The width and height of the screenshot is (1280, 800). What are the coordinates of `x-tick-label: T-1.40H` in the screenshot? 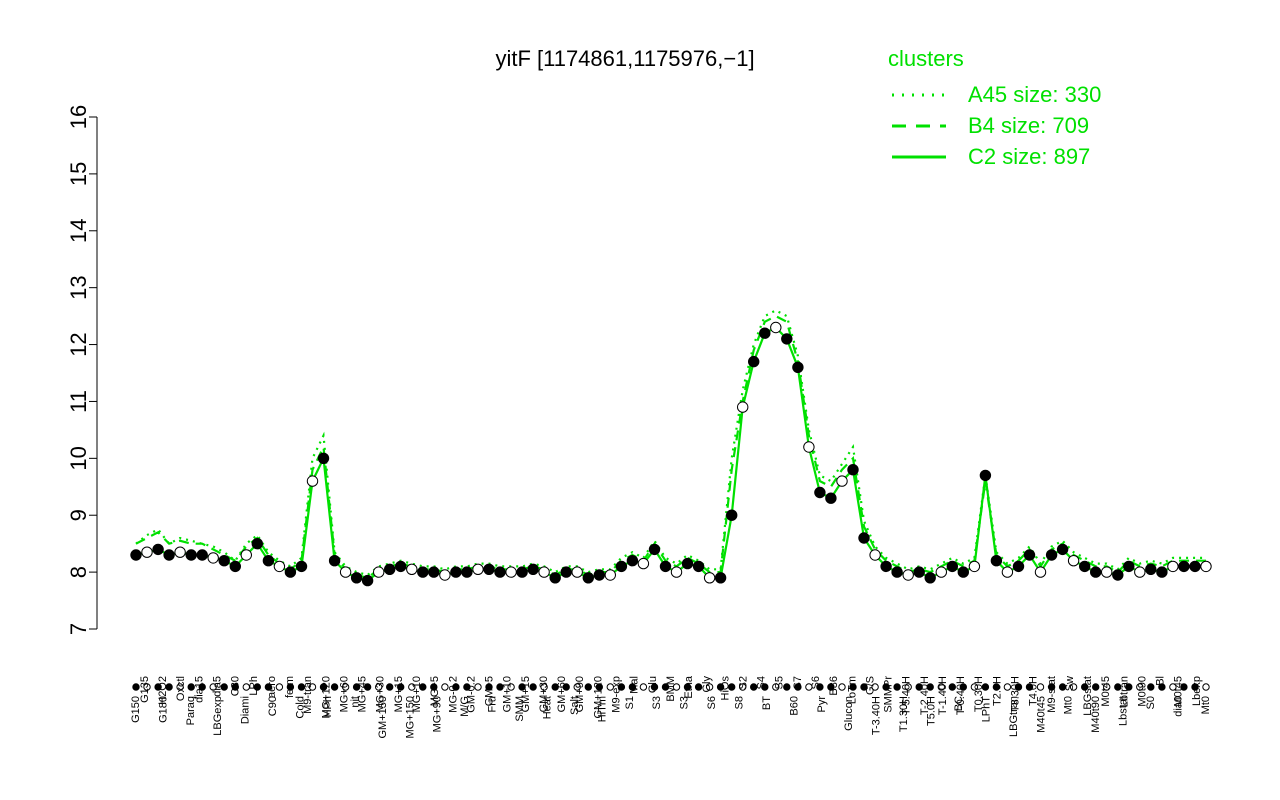 It's located at (943, 695).